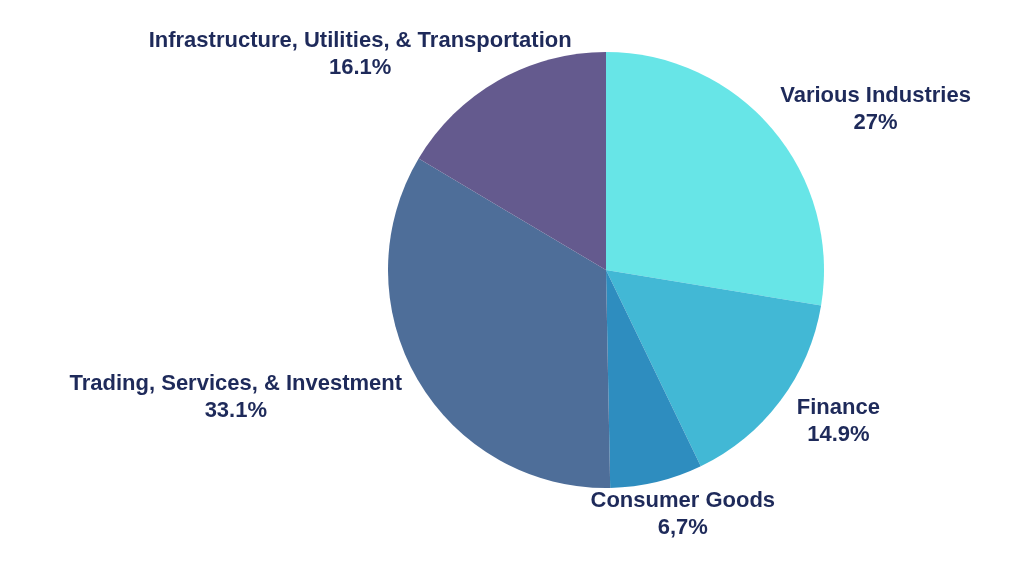 This screenshot has width=1024, height=583. Describe the element at coordinates (236, 409) in the screenshot. I see `data-label: 33.1%` at that location.